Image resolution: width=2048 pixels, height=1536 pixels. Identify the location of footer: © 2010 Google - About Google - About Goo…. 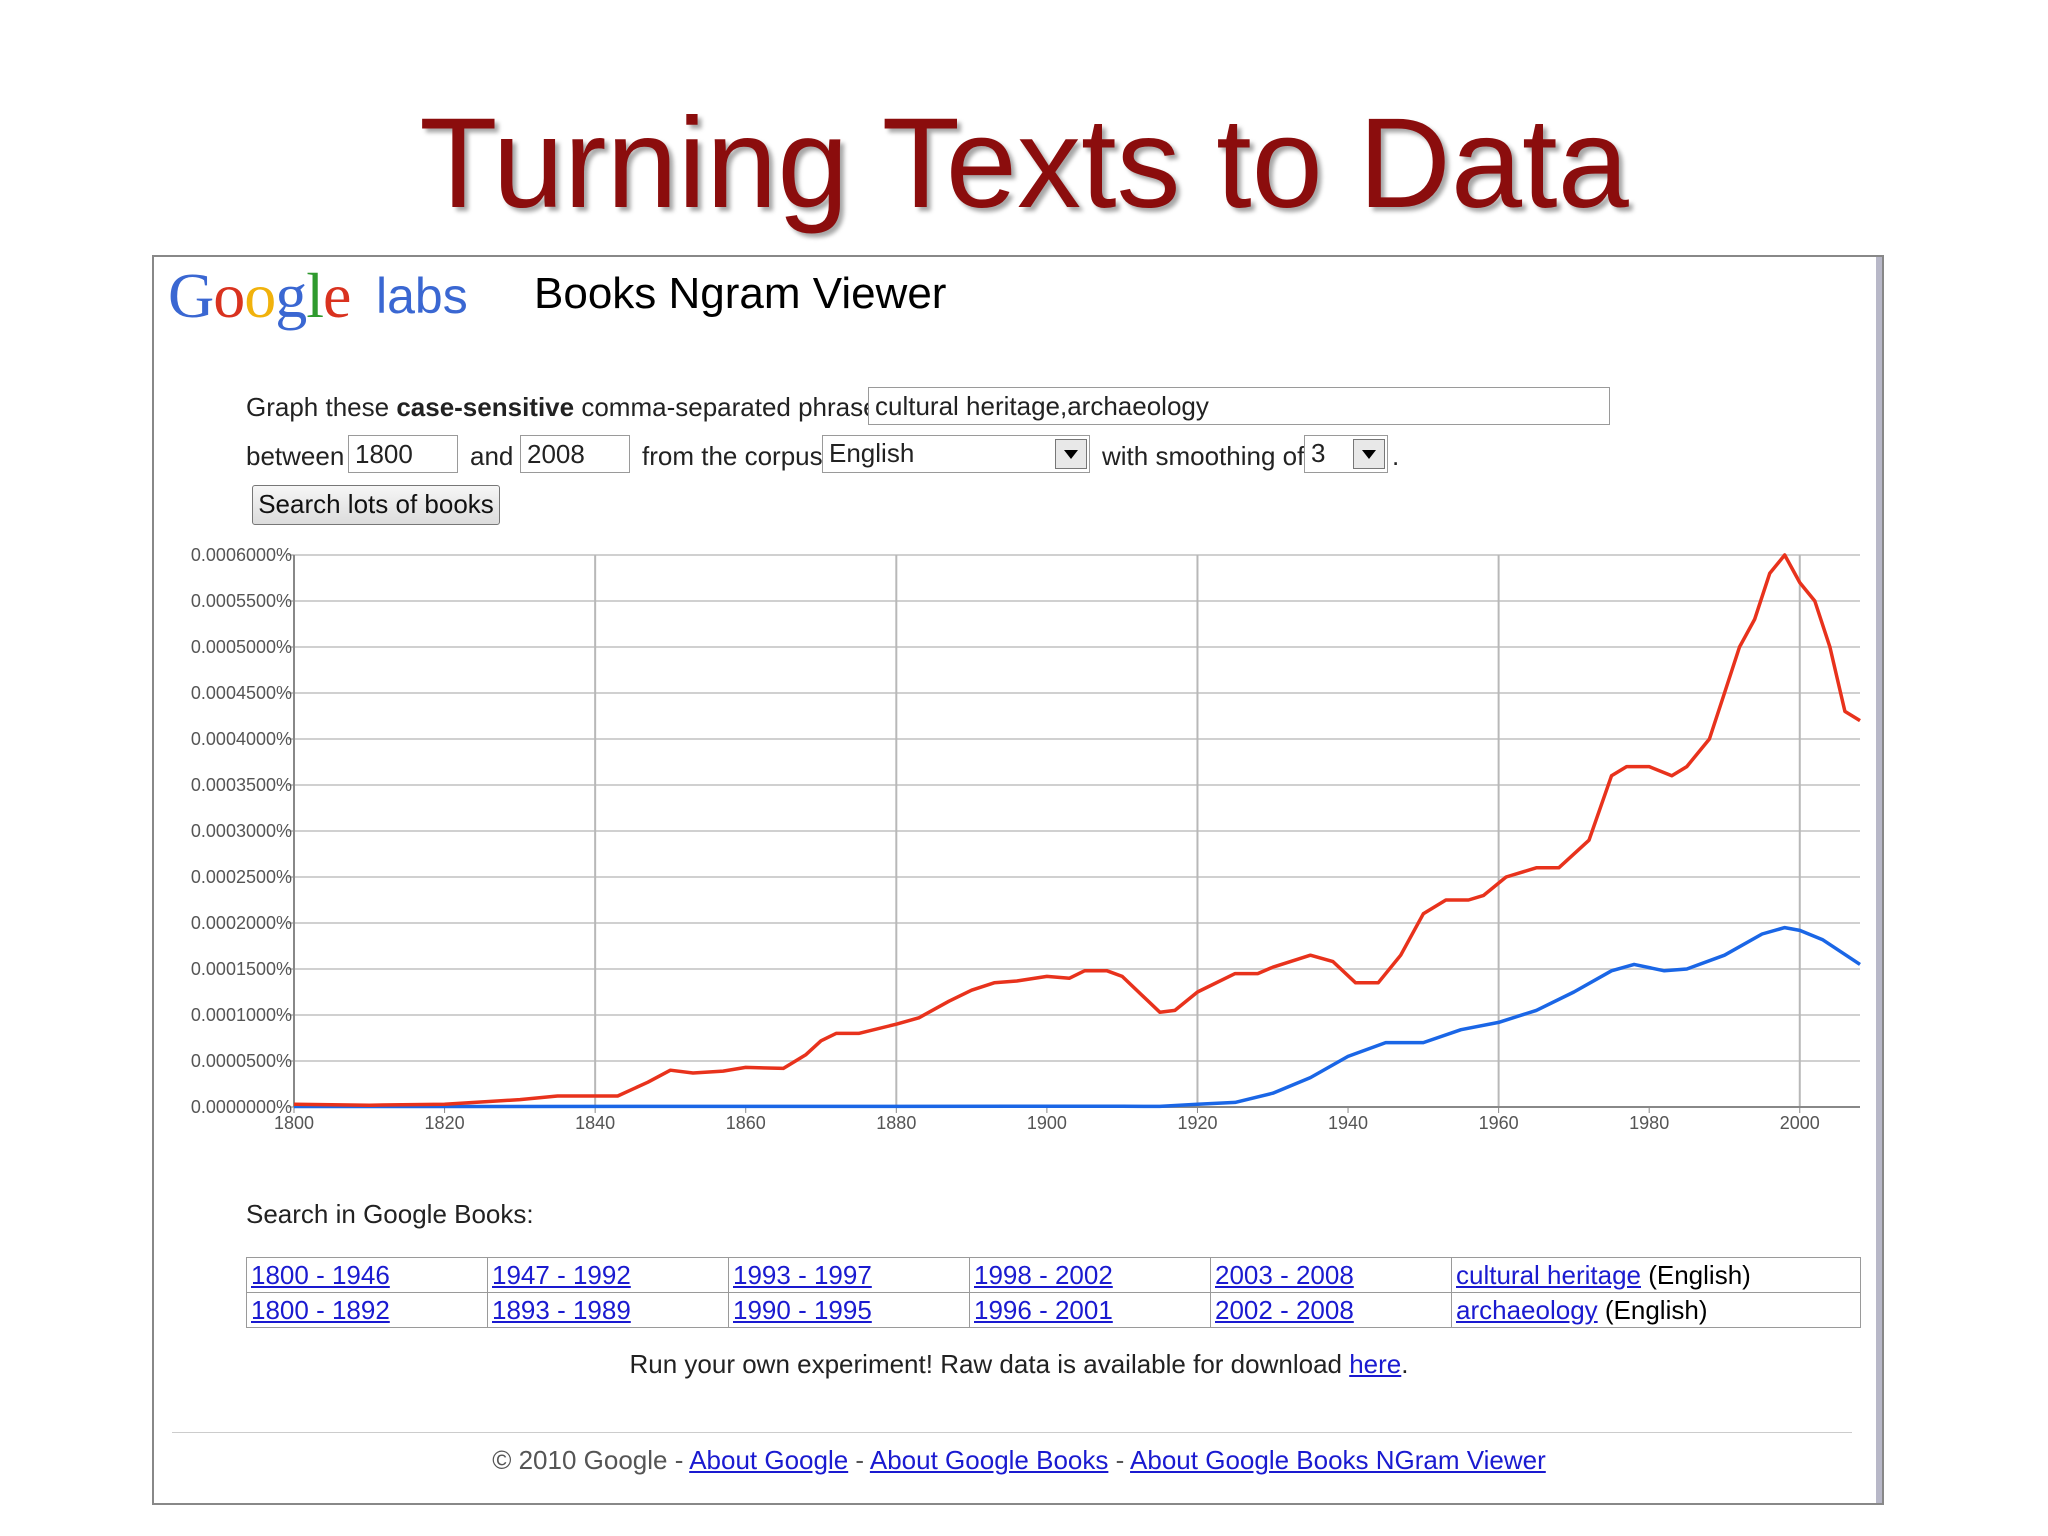
(1019, 1460).